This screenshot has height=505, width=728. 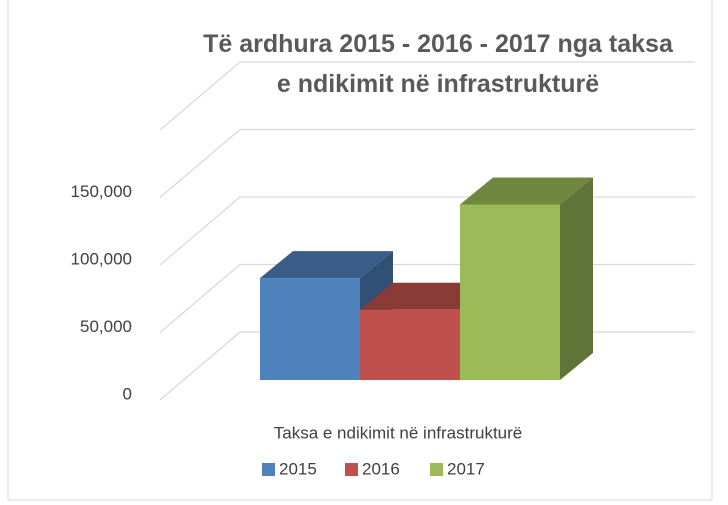 What do you see at coordinates (381, 468) in the screenshot?
I see `legend-label: 2016` at bounding box center [381, 468].